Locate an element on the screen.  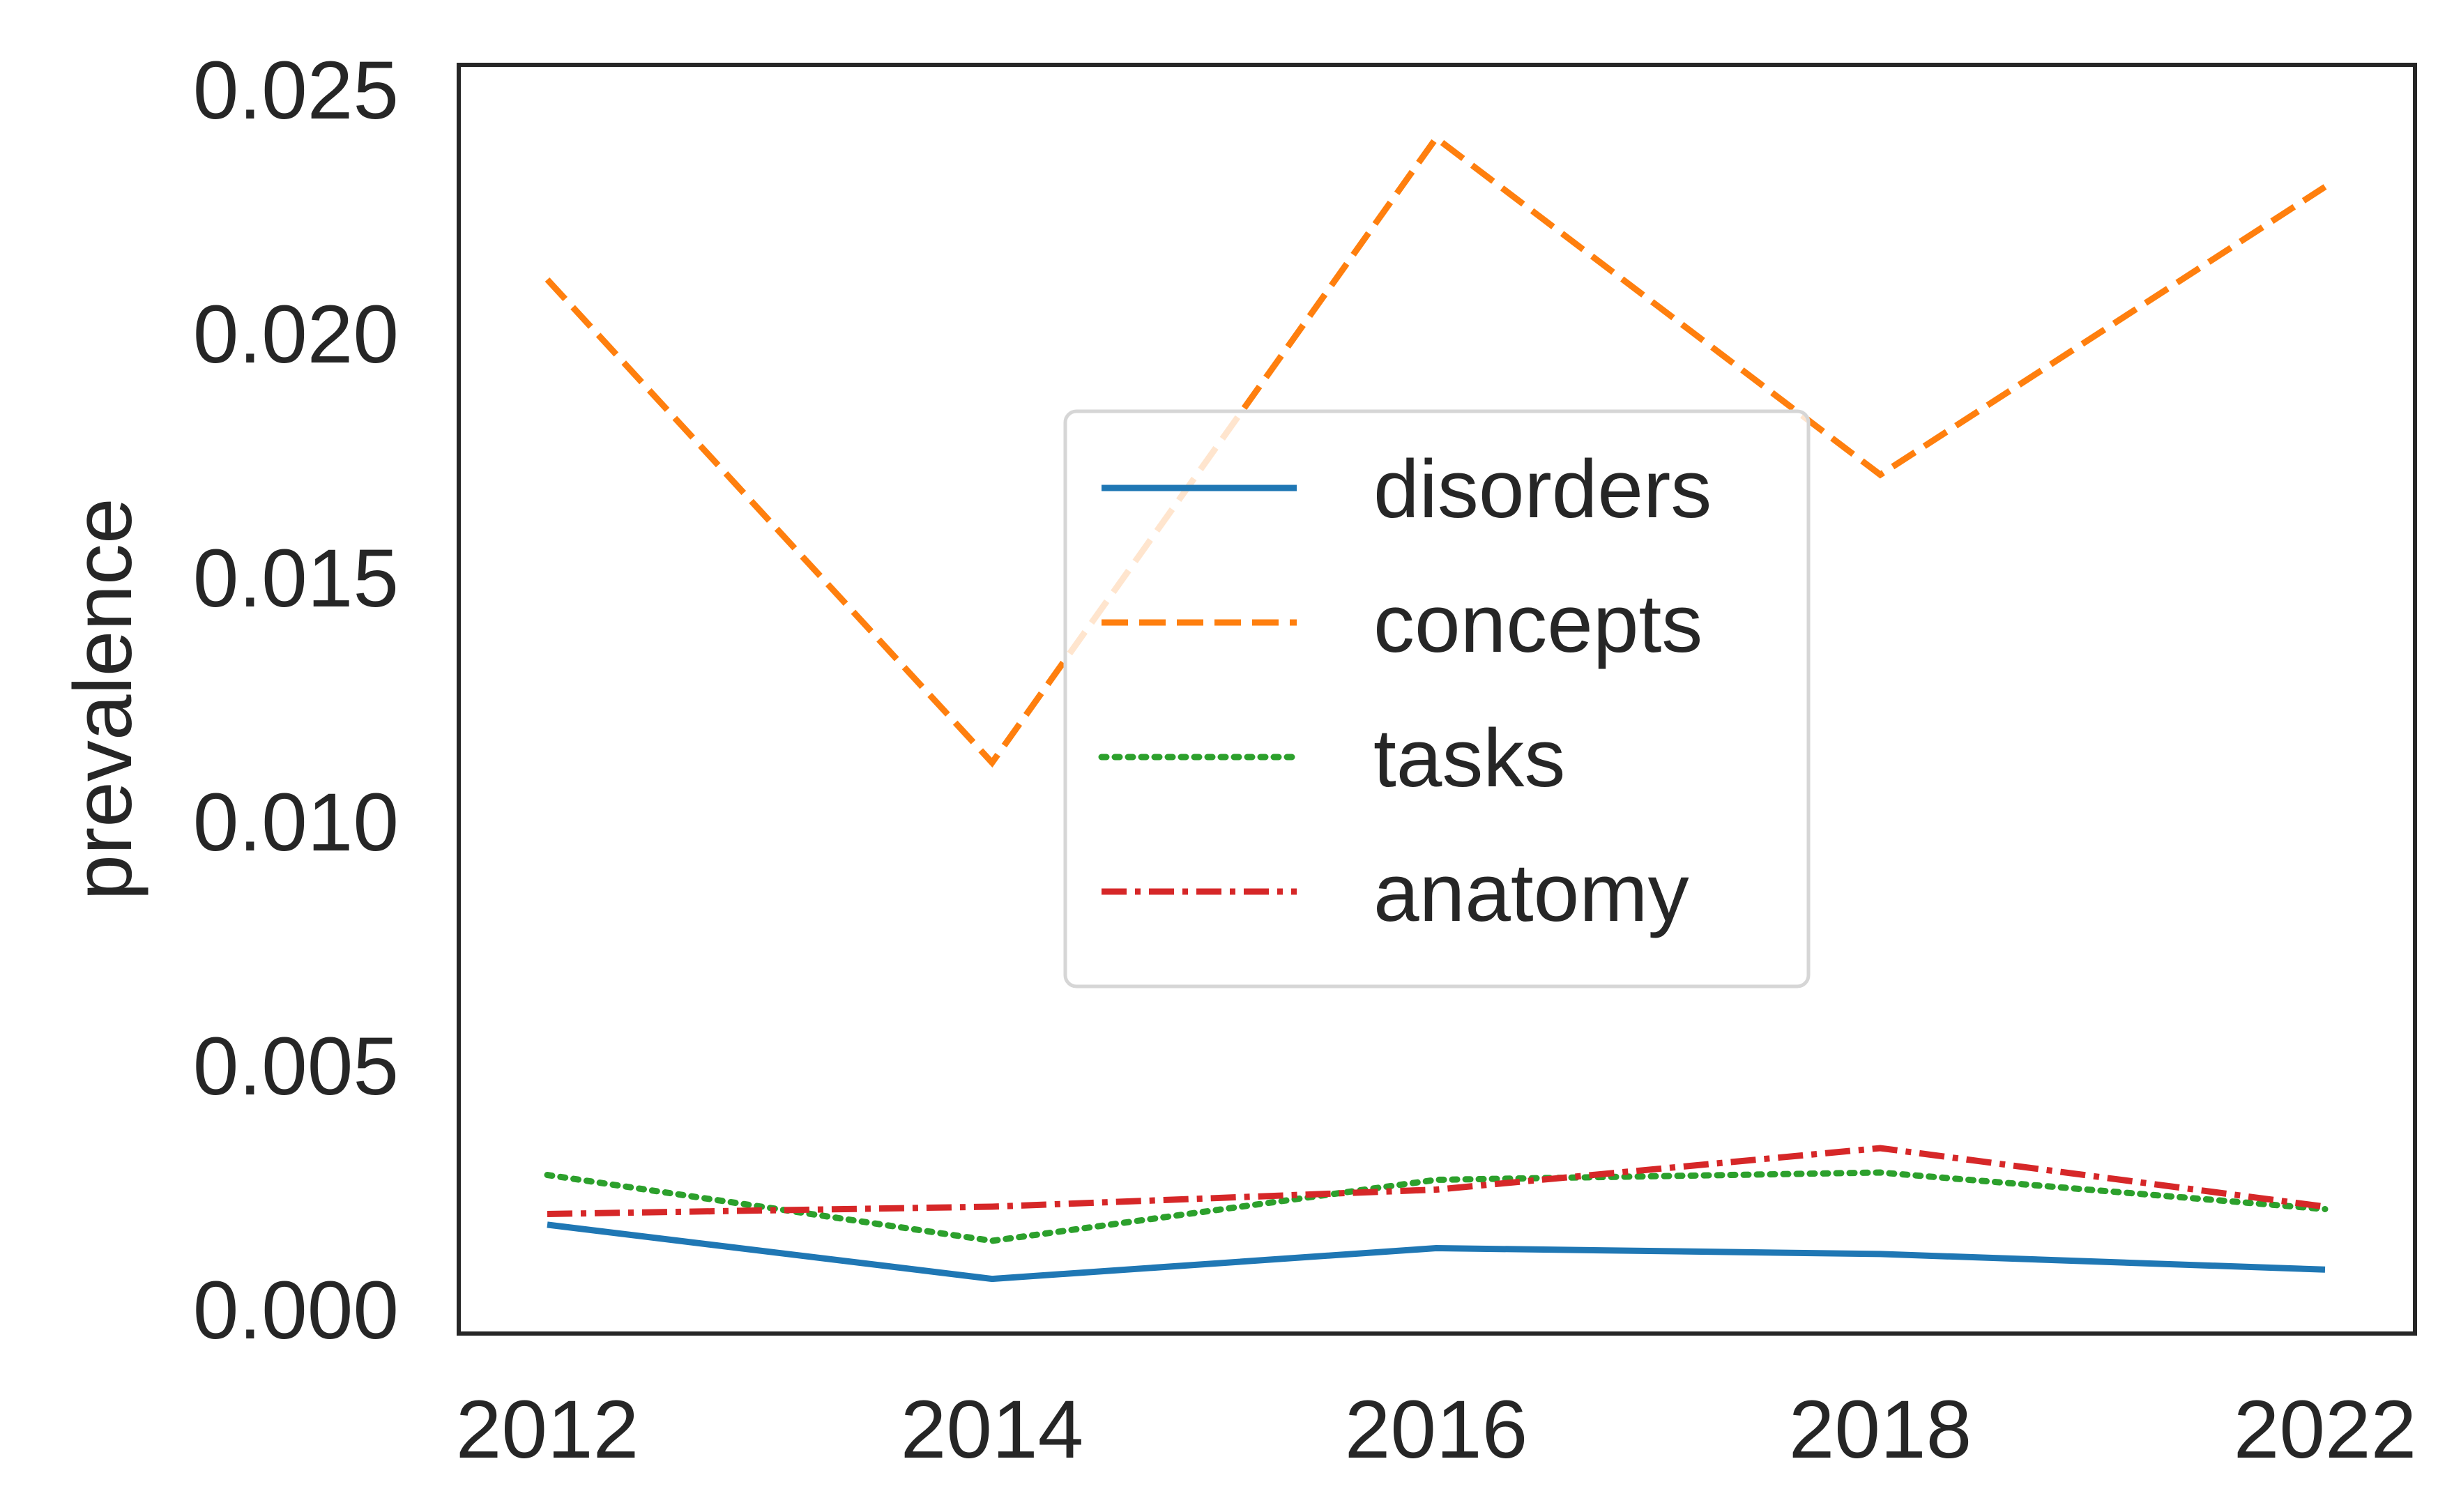
legend-label-tasks: tasks is located at coordinates (1469, 758).